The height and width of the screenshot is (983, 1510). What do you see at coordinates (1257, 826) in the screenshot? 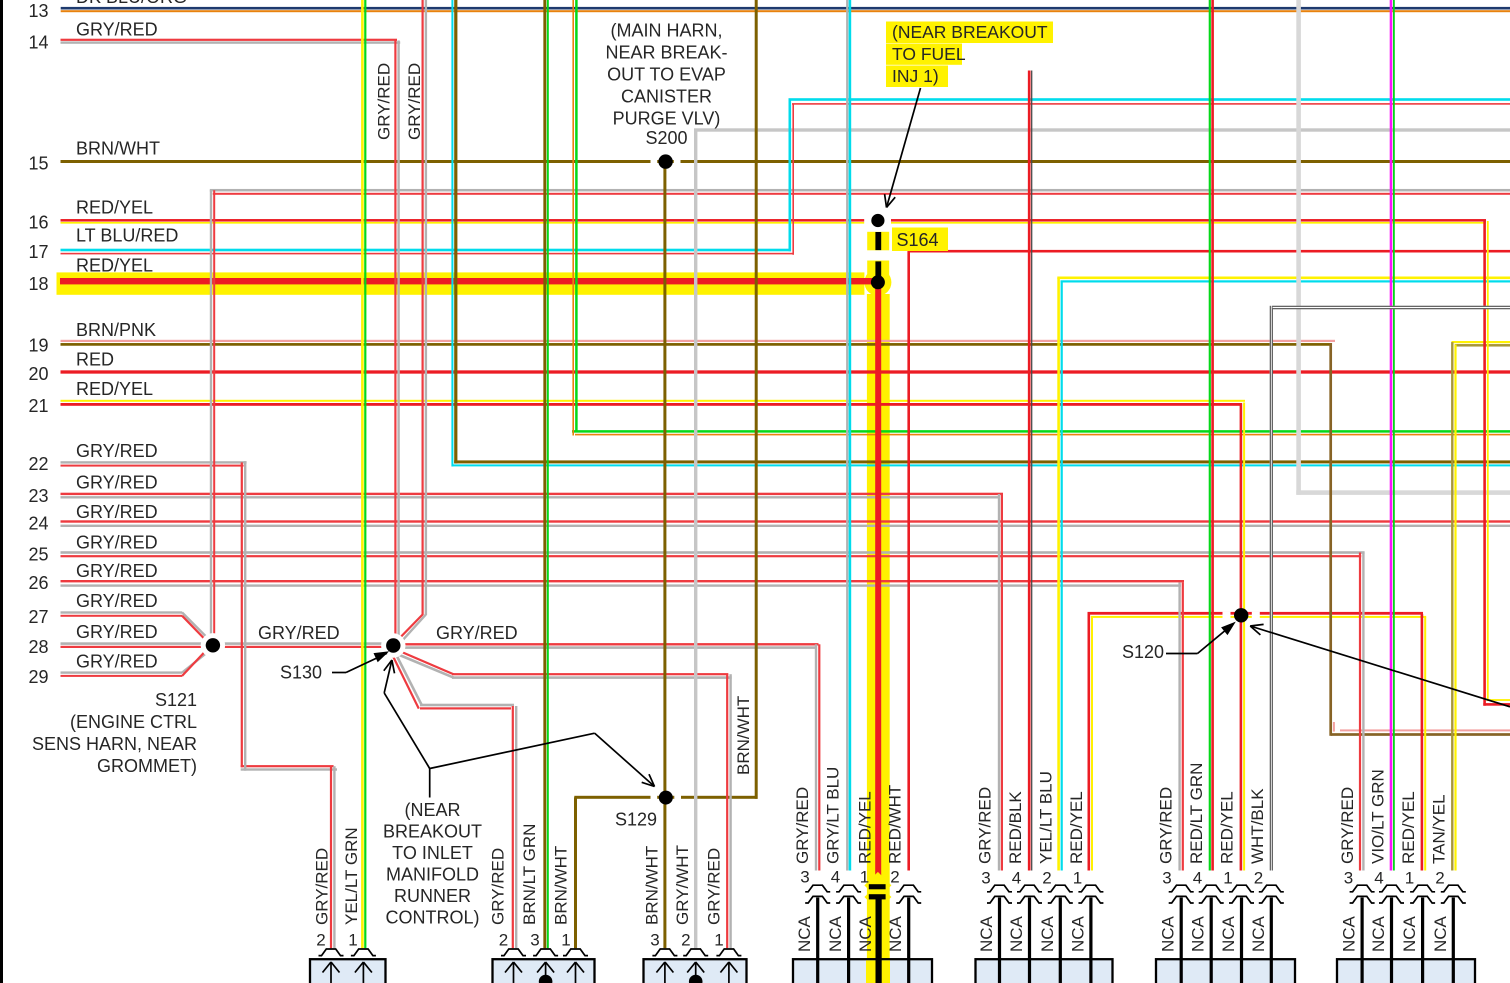
I see `svg-text: WHT/BLK` at bounding box center [1257, 826].